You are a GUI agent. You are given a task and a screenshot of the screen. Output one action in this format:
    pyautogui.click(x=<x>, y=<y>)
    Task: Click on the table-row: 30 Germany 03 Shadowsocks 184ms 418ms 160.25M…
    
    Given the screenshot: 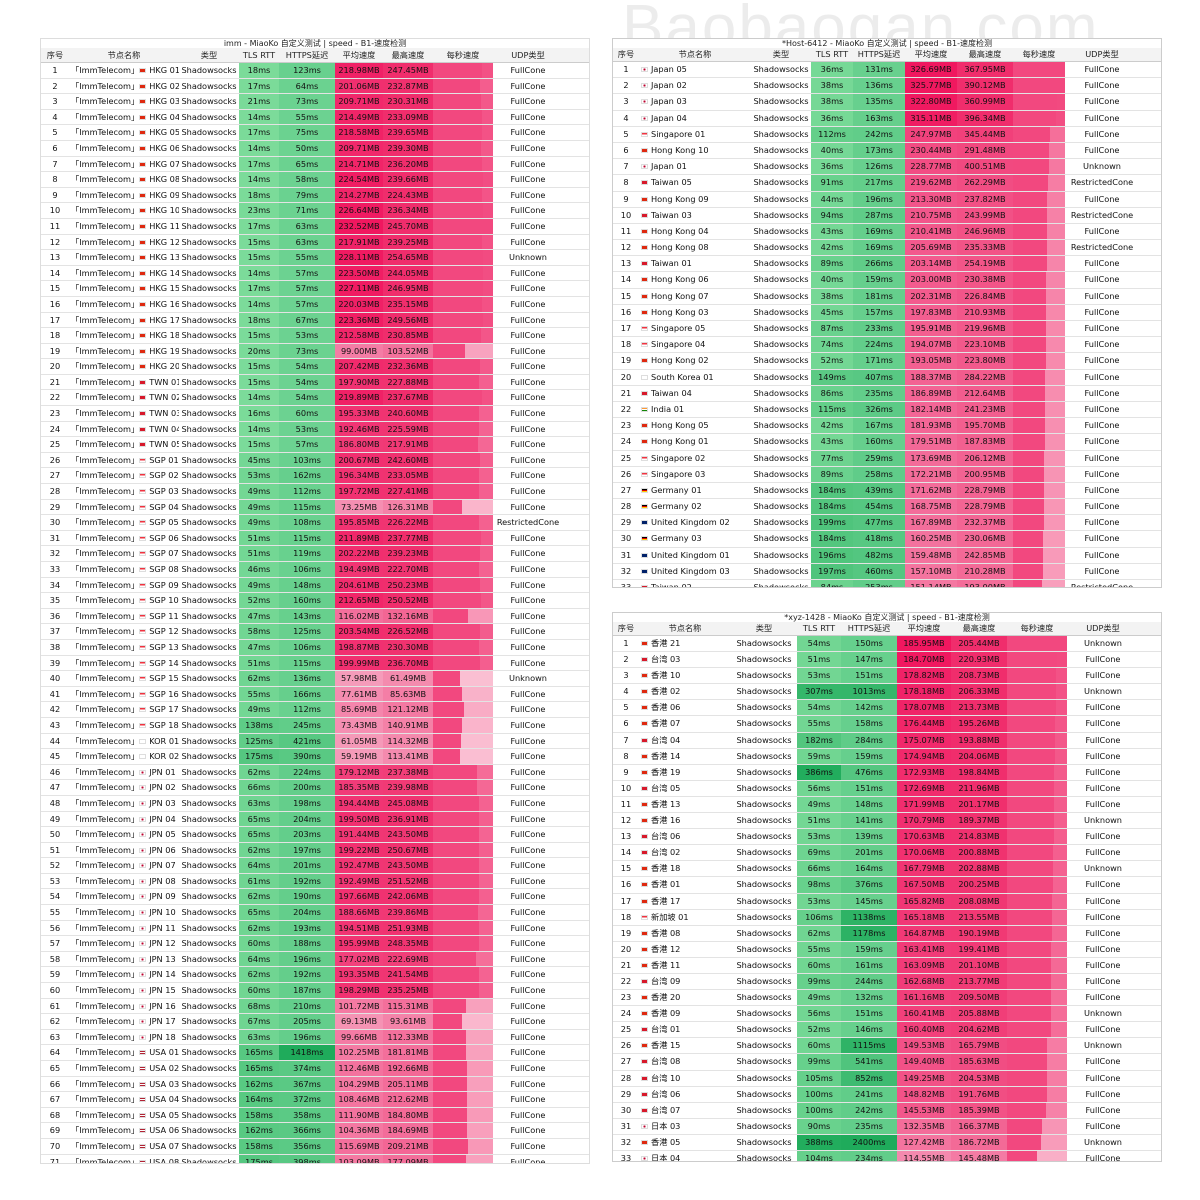 What is the action you would take?
    pyautogui.click(x=887, y=539)
    